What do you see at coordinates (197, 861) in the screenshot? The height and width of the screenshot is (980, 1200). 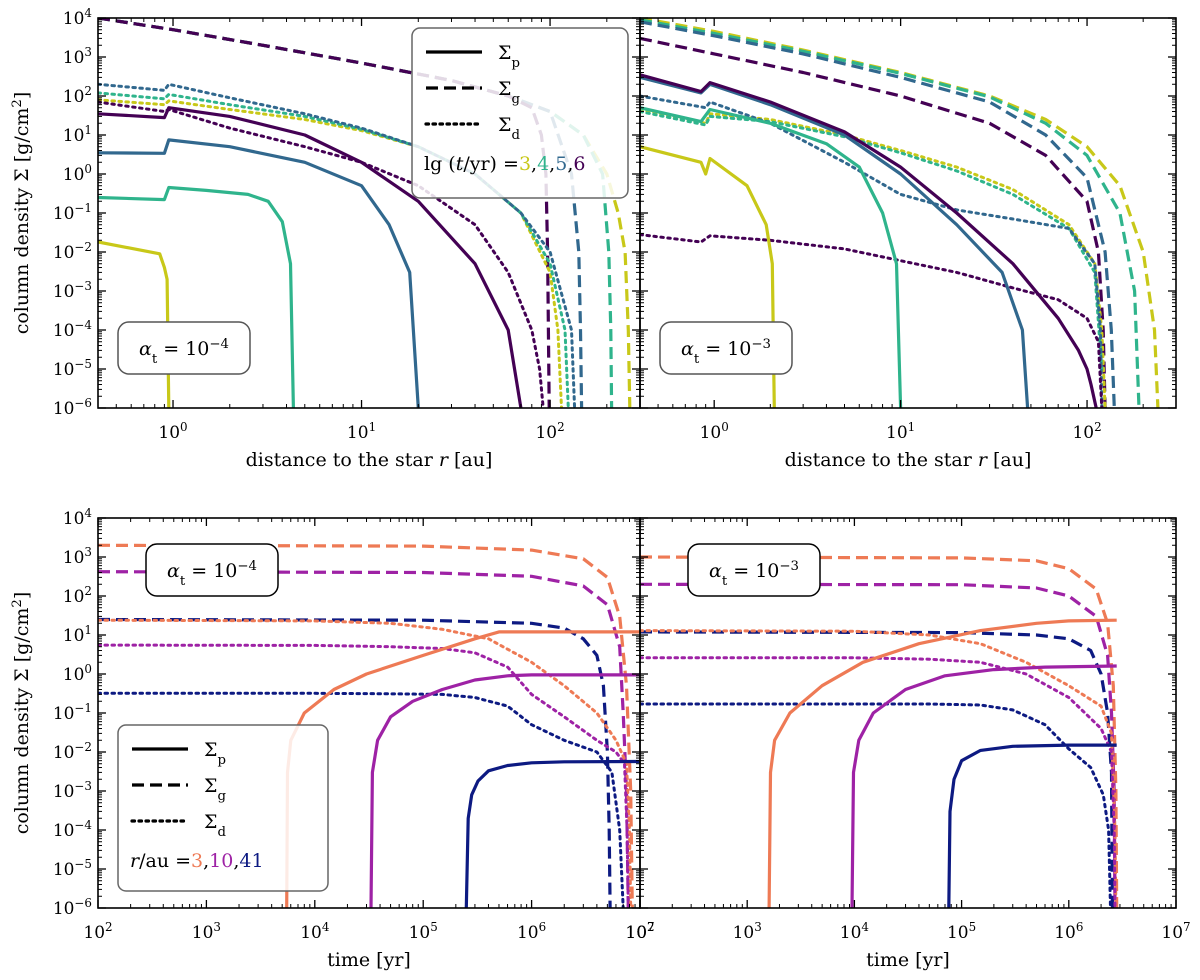 I see `legend-group-label: r/au =3,10,41` at bounding box center [197, 861].